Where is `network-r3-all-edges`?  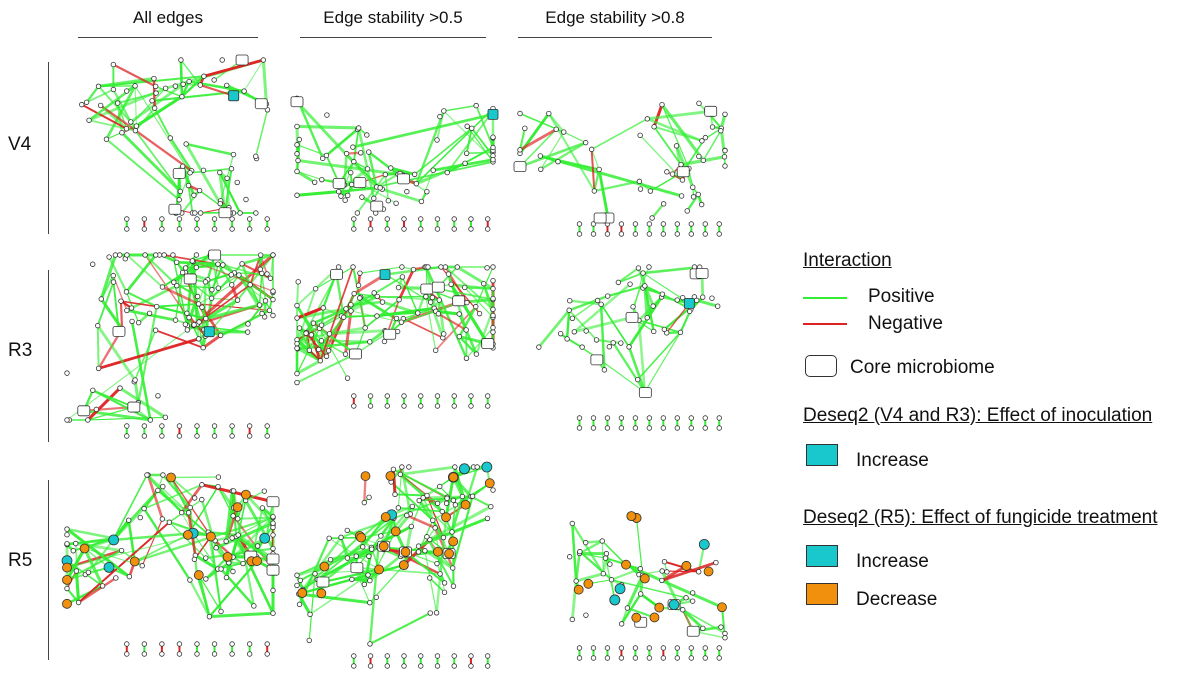 network-r3-all-edges is located at coordinates (170, 344).